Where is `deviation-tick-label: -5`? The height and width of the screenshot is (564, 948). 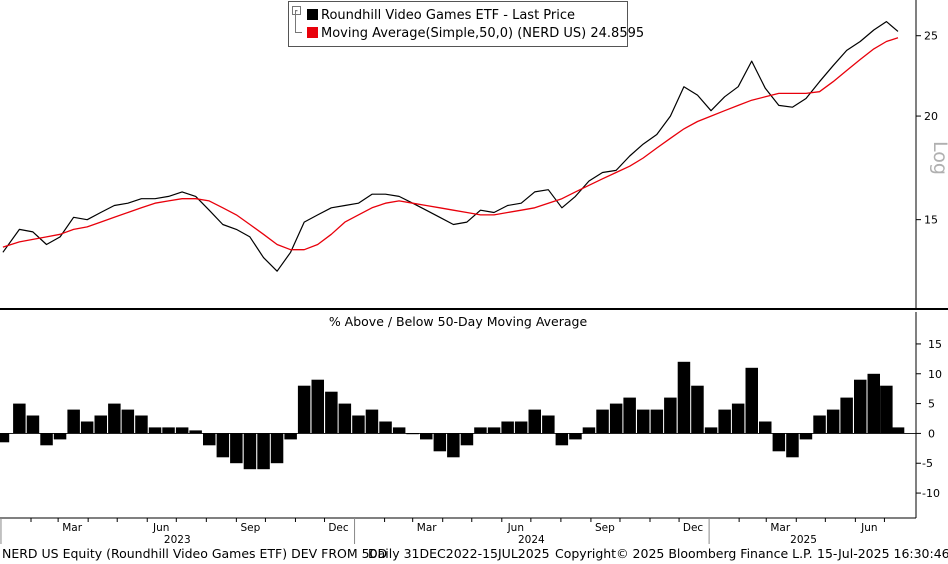 deviation-tick-label: -5 is located at coordinates (927, 463).